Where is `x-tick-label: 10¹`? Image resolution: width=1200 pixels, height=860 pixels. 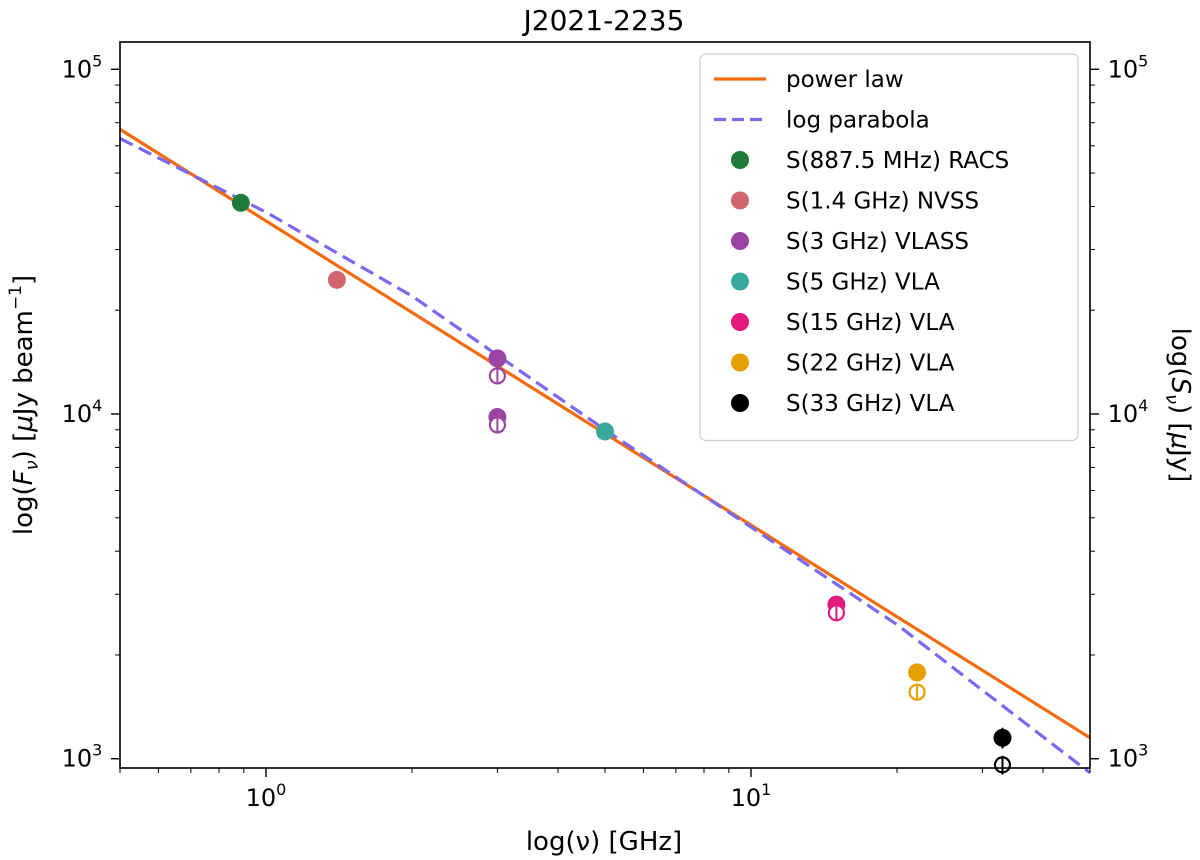
x-tick-label: 10¹ is located at coordinates (751, 796).